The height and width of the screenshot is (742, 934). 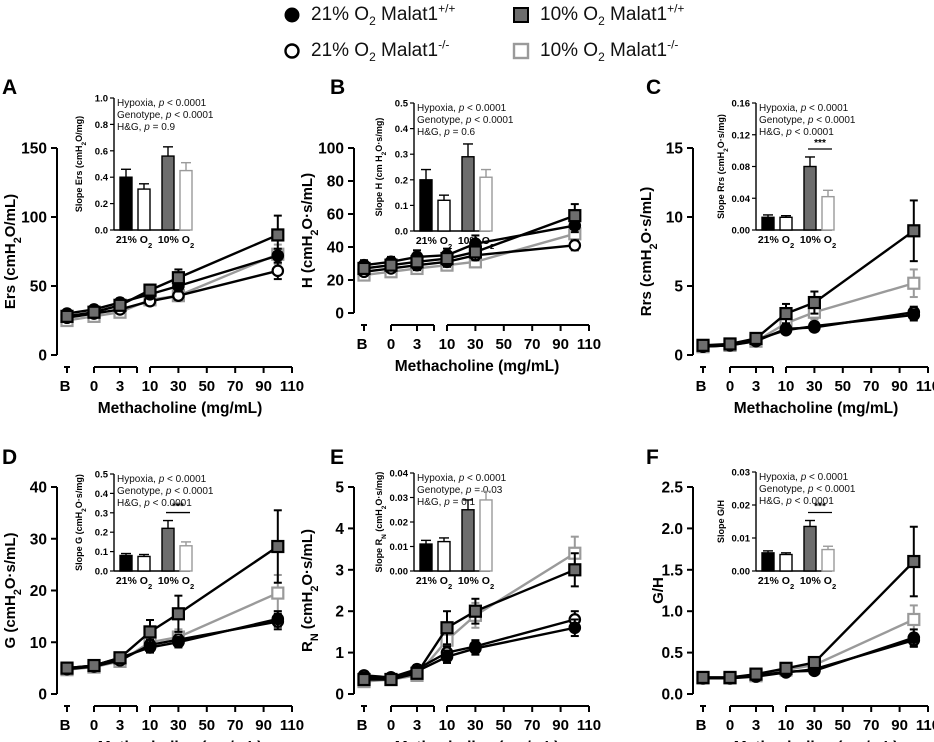 What do you see at coordinates (337, 87) in the screenshot?
I see `panel-letter: B` at bounding box center [337, 87].